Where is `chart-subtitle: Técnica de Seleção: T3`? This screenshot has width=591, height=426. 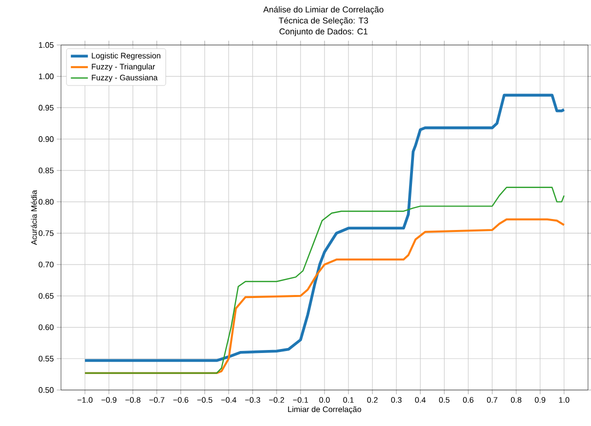
chart-subtitle: Técnica de Seleção: T3 is located at coordinates (323, 21).